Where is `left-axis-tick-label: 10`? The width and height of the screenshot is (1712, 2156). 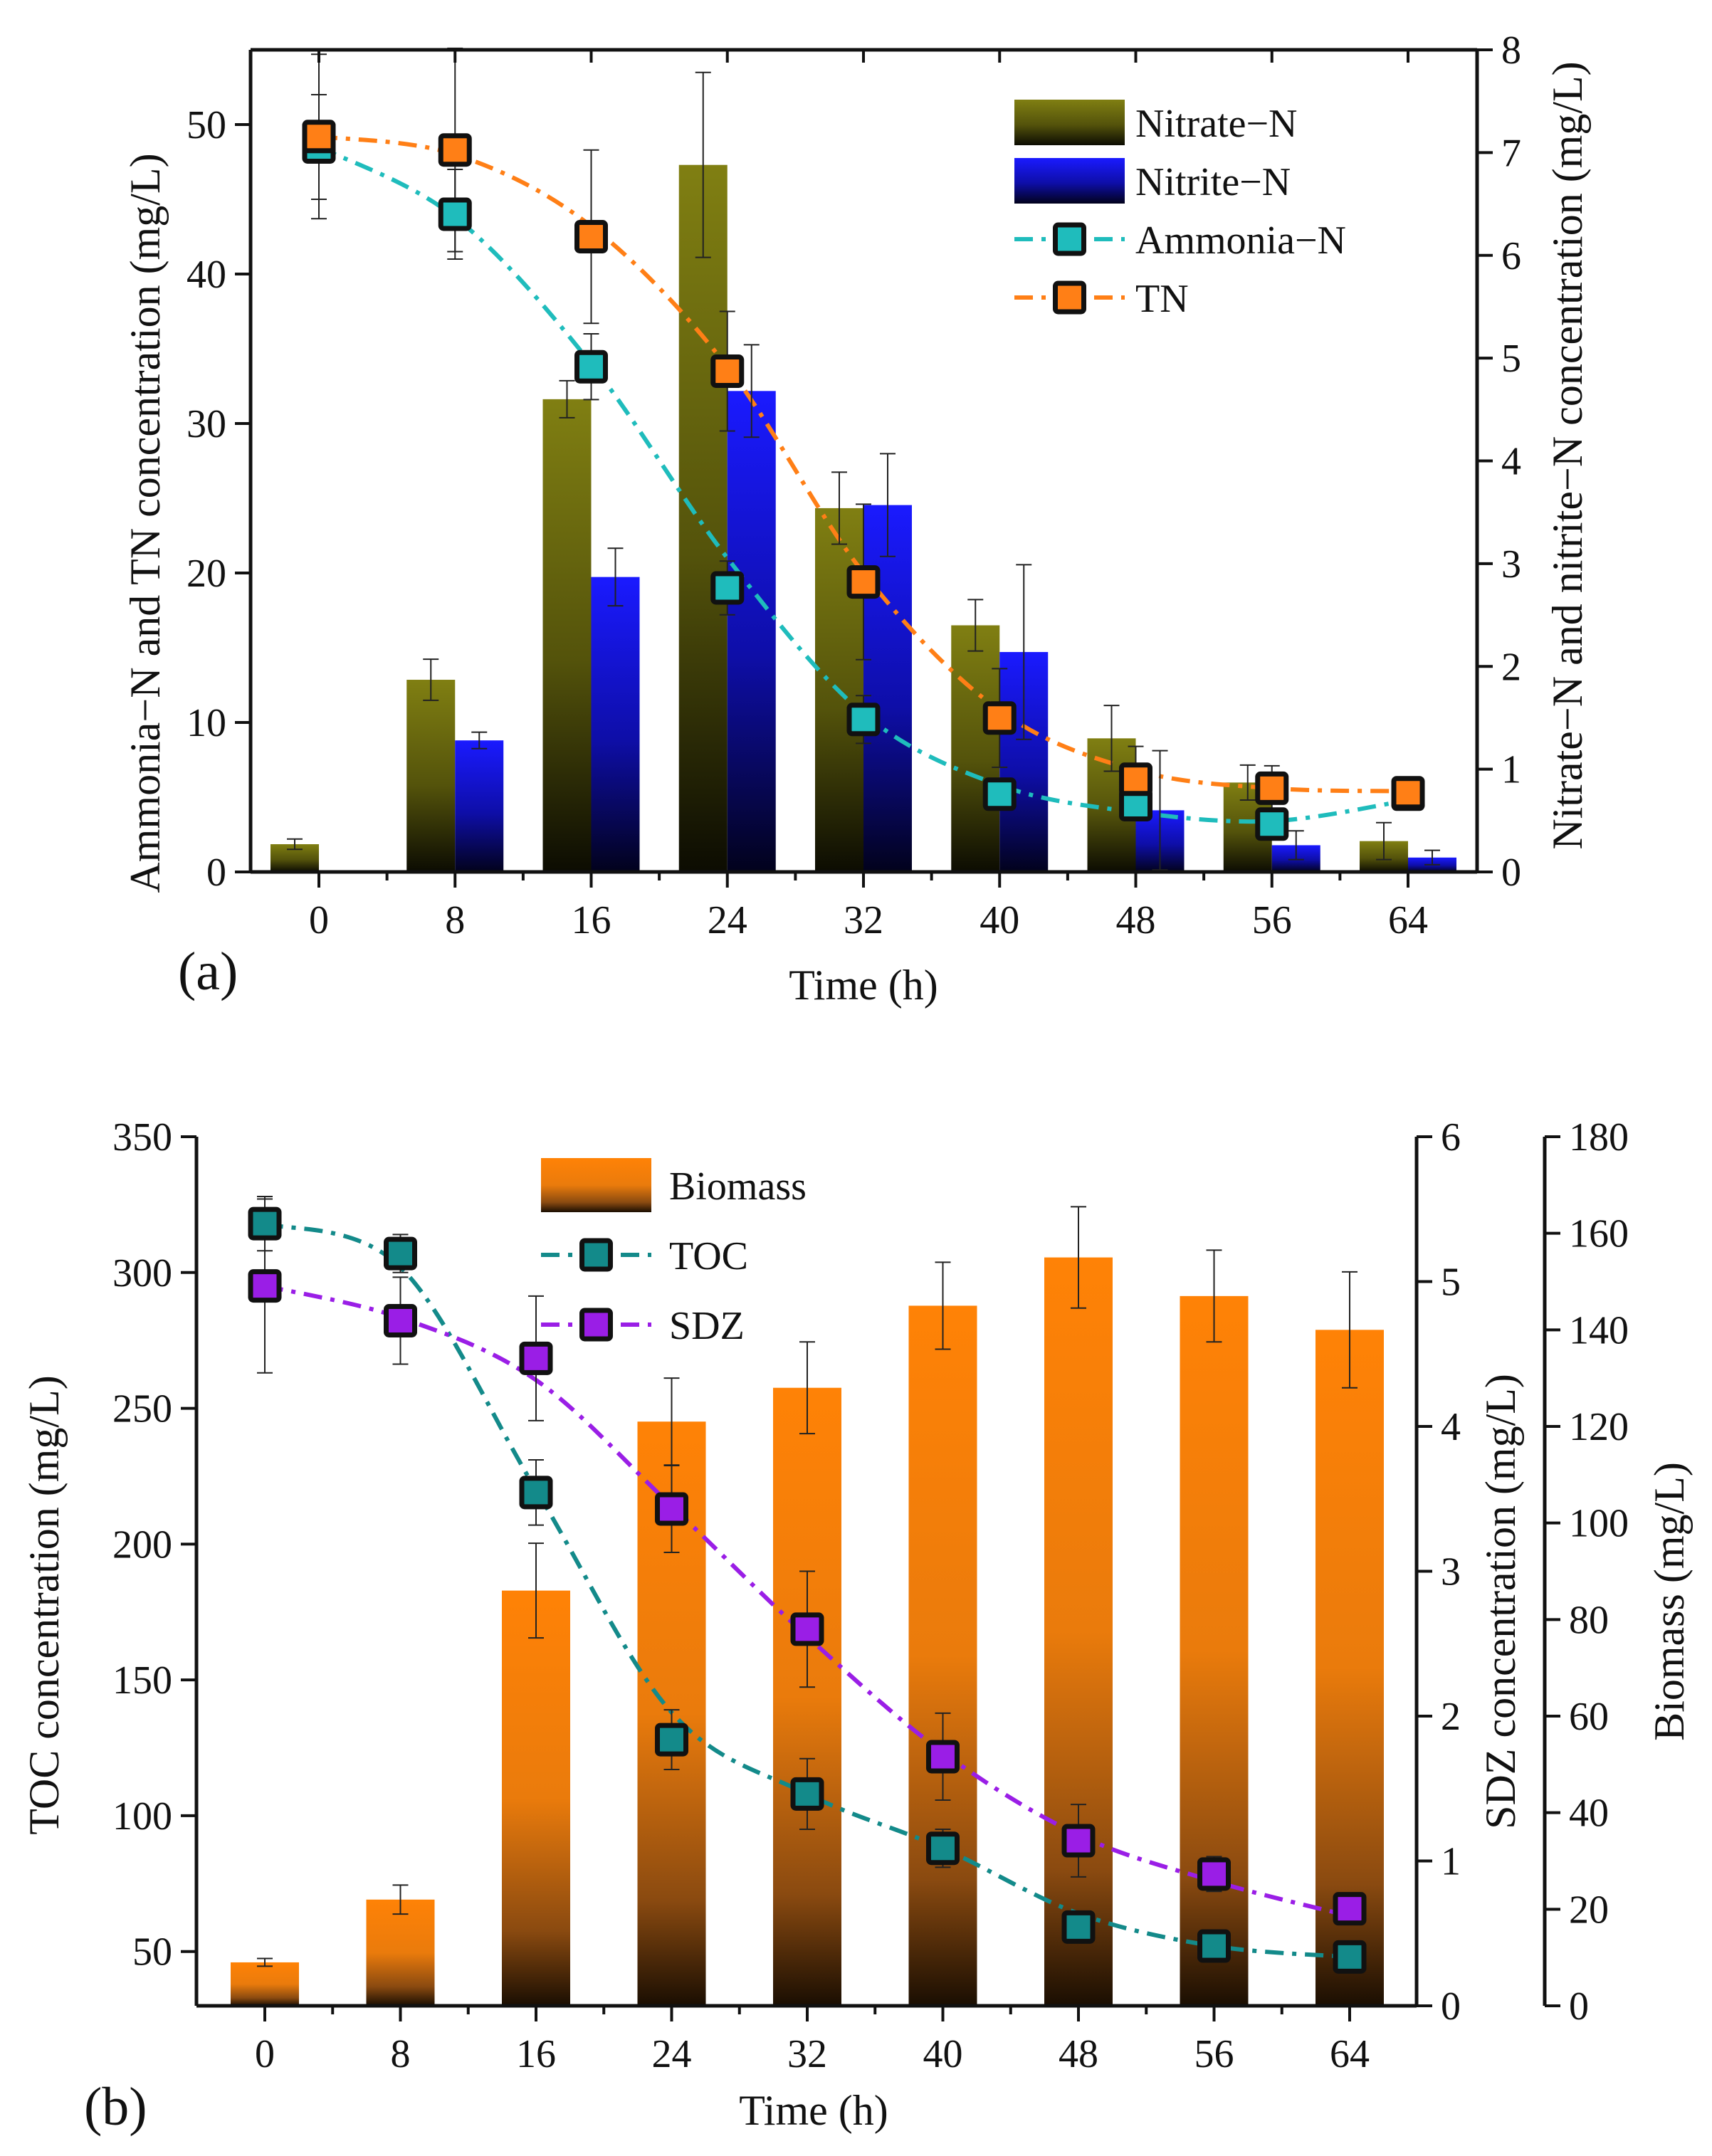
left-axis-tick-label: 10 is located at coordinates (206, 723).